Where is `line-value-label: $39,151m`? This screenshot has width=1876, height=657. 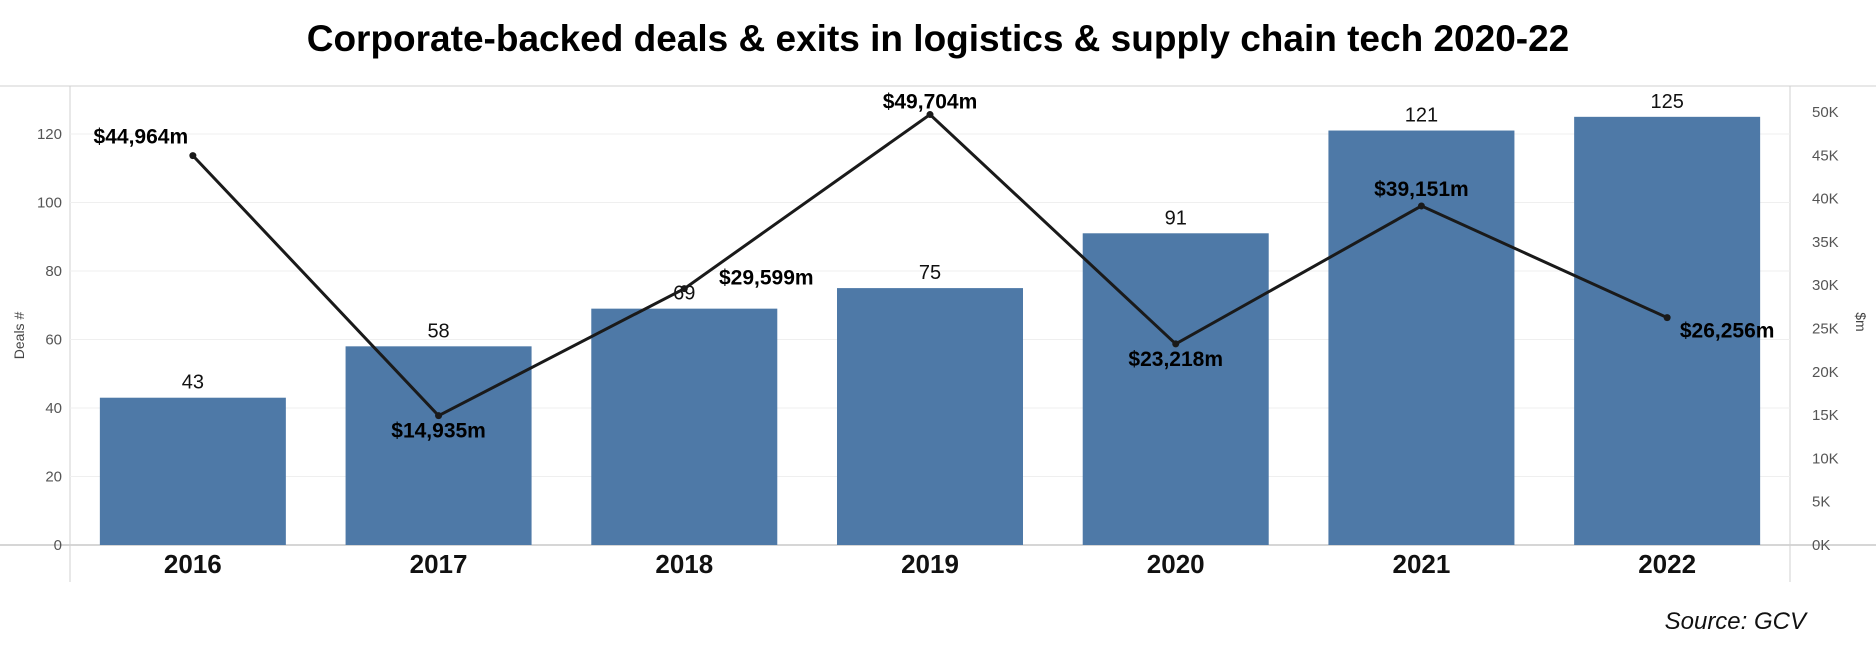 line-value-label: $39,151m is located at coordinates (1421, 189).